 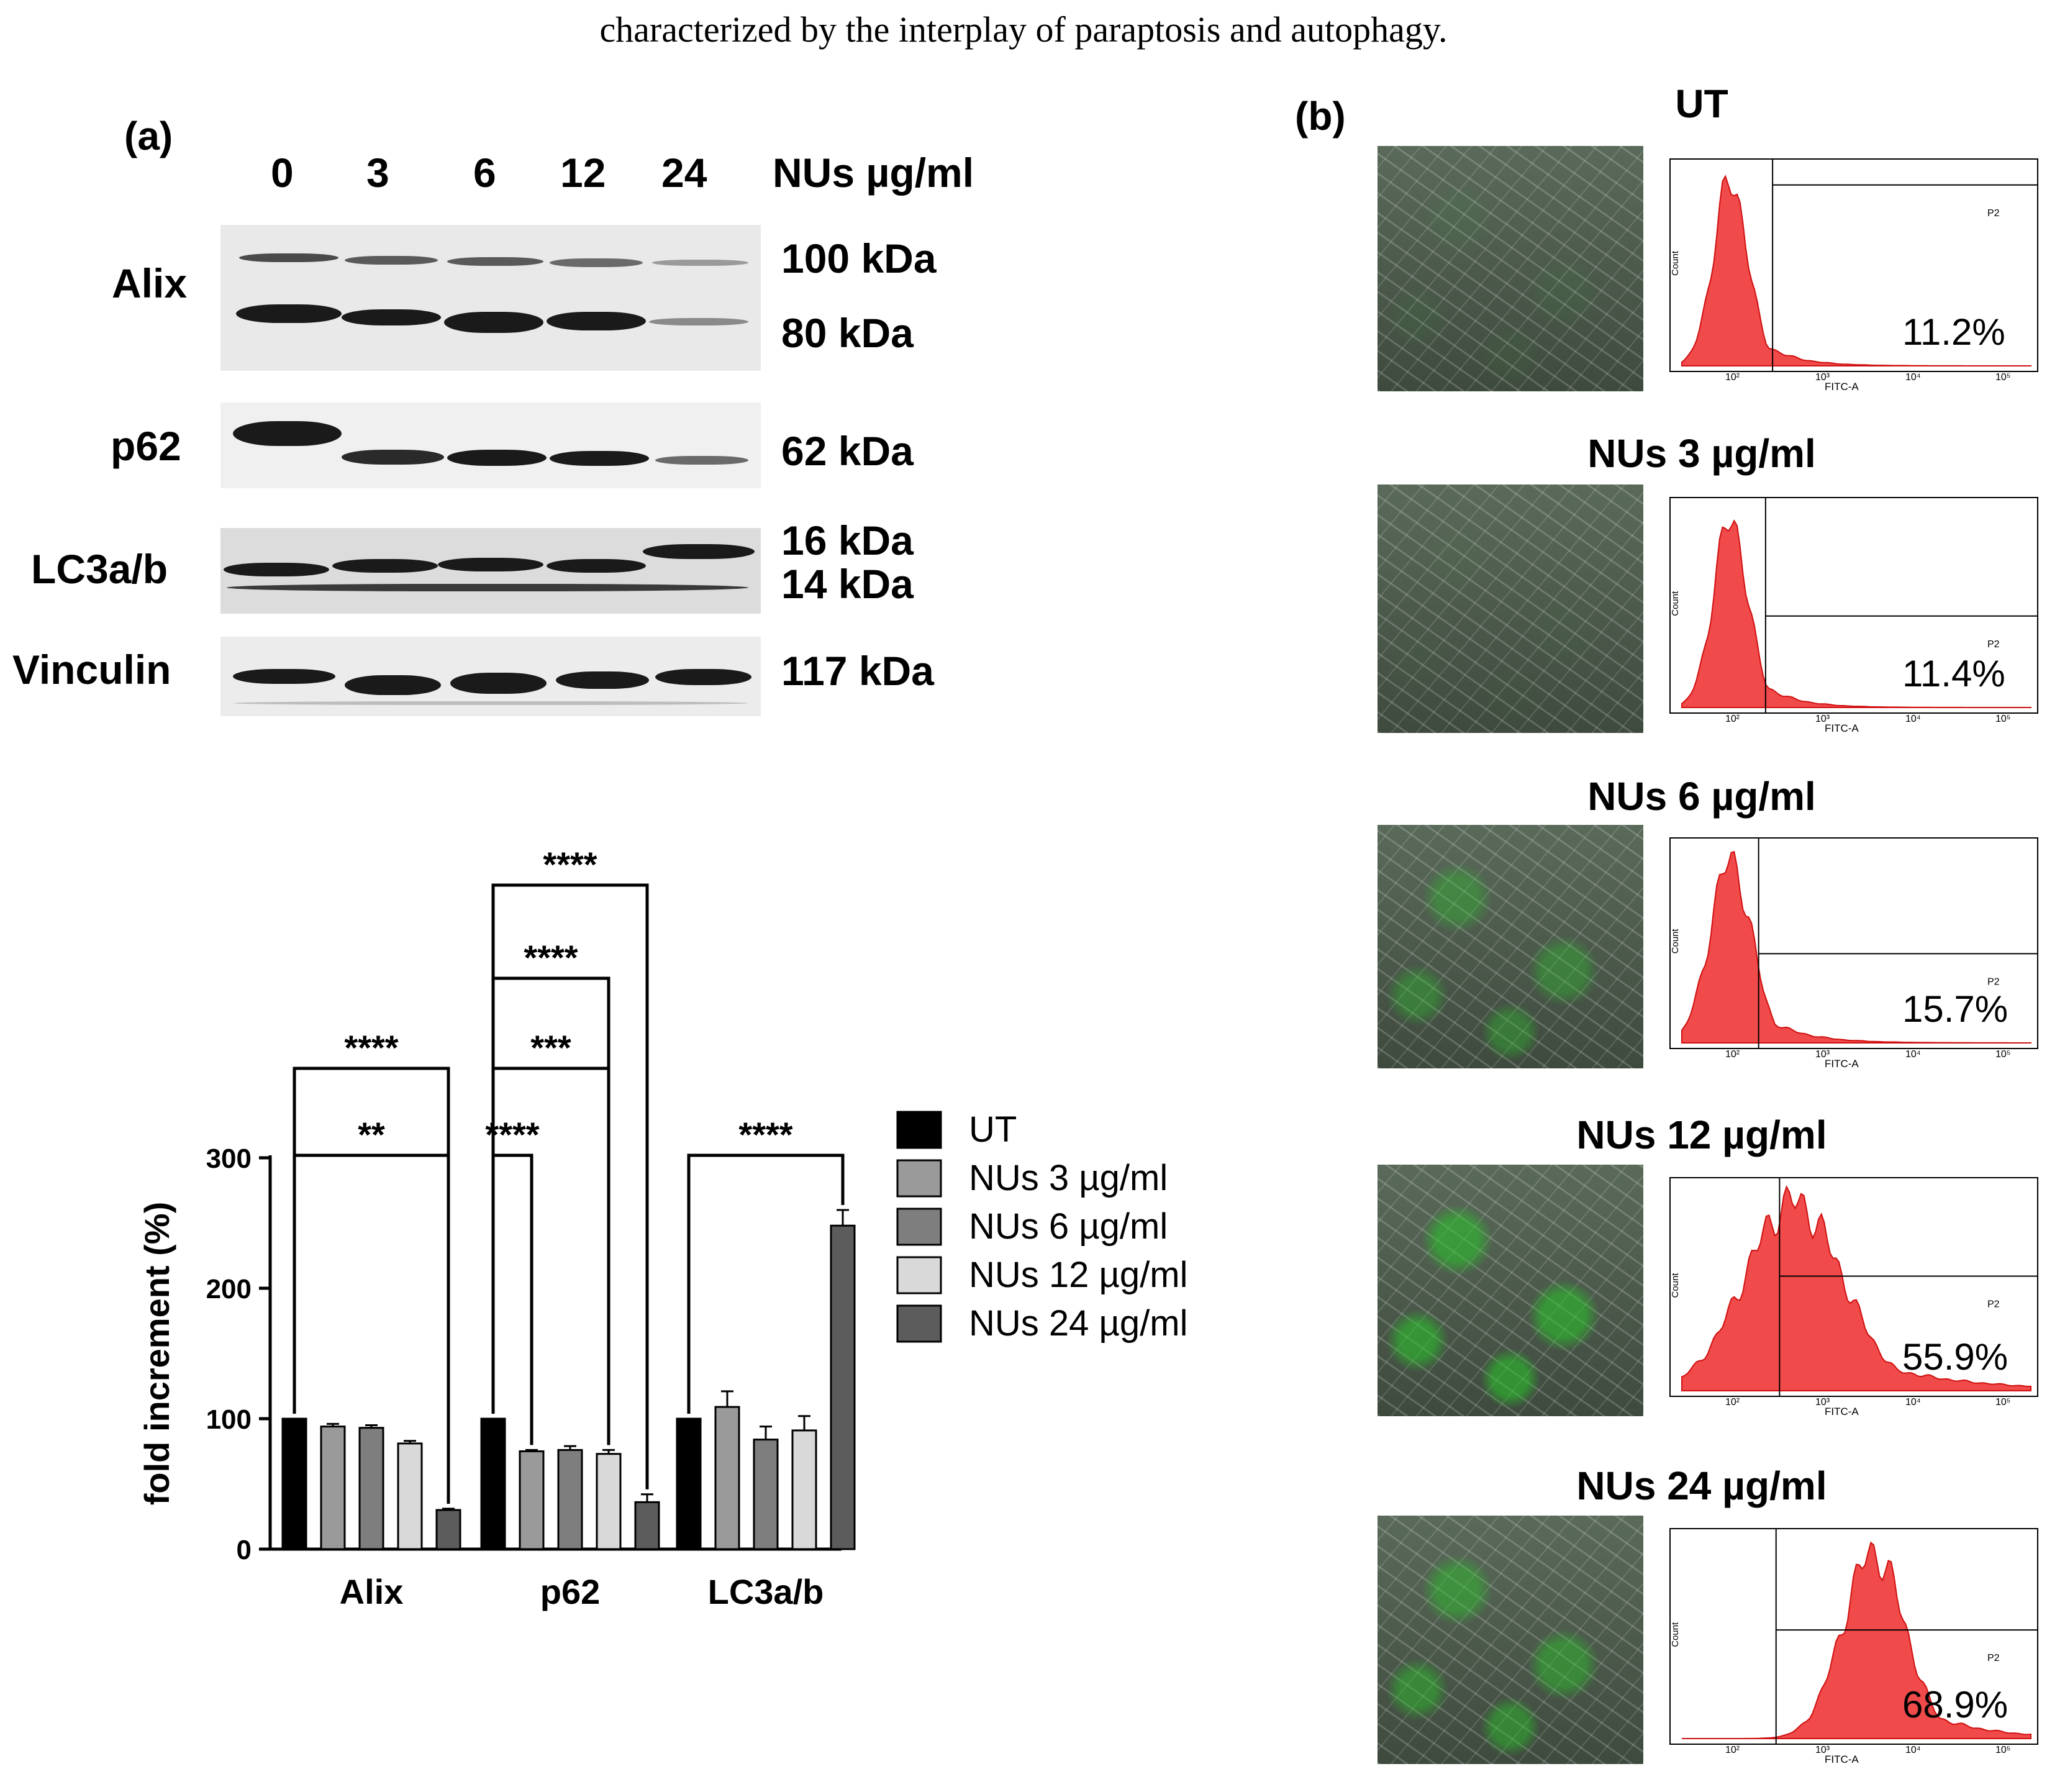 What do you see at coordinates (229, 1159) in the screenshot?
I see `y-tick-label: 300` at bounding box center [229, 1159].